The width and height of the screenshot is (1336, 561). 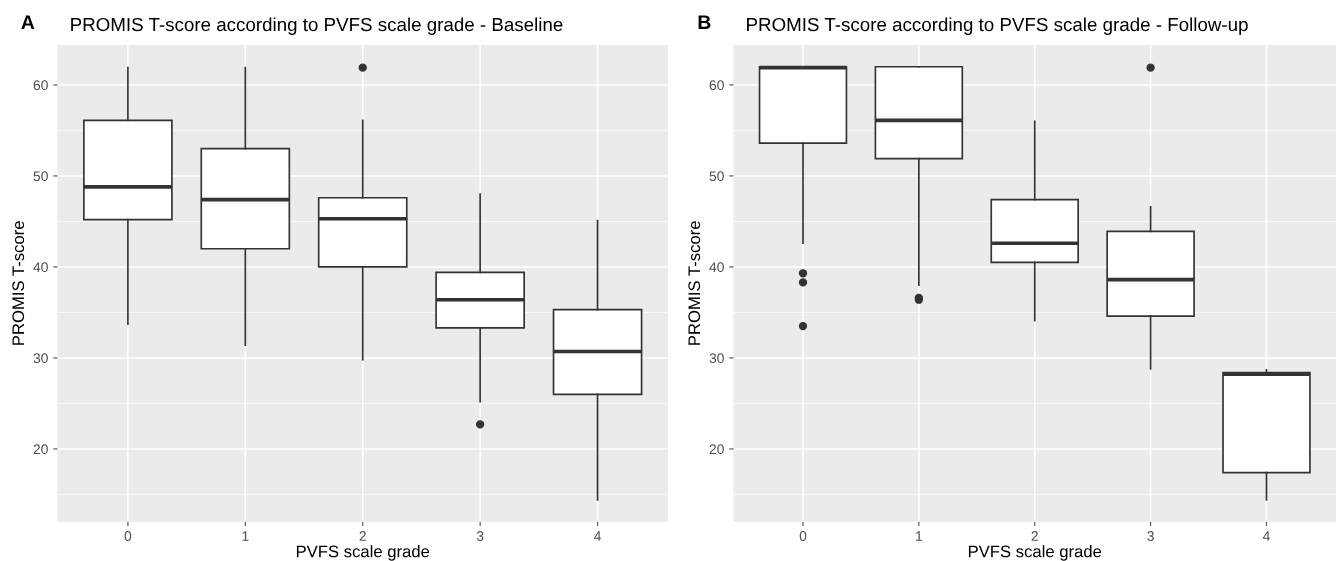 What do you see at coordinates (704, 22) in the screenshot?
I see `text: B` at bounding box center [704, 22].